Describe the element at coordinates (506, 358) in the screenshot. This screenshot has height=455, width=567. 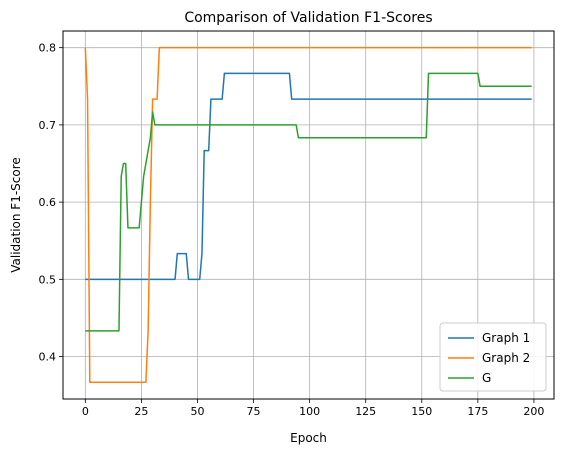
I see `legend-entry: Graph 2` at that location.